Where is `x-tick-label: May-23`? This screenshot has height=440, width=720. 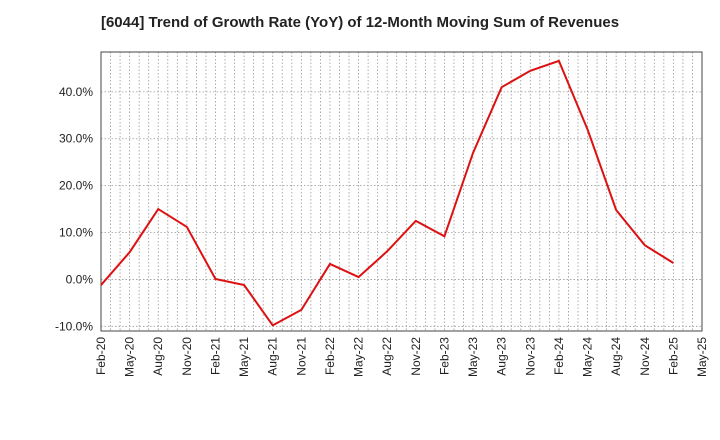
x-tick-label: May-23 is located at coordinates (473, 357).